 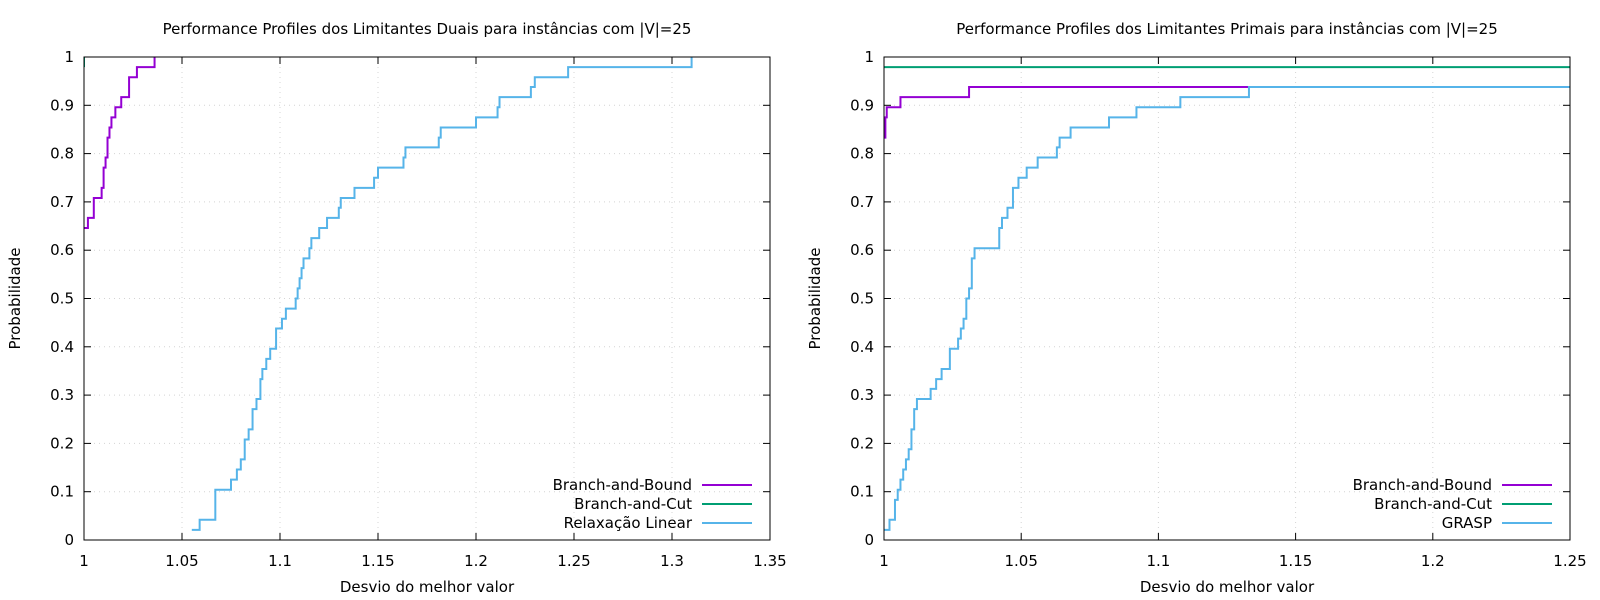 What do you see at coordinates (769, 561) in the screenshot?
I see `dual-xtick-label: 1.35` at bounding box center [769, 561].